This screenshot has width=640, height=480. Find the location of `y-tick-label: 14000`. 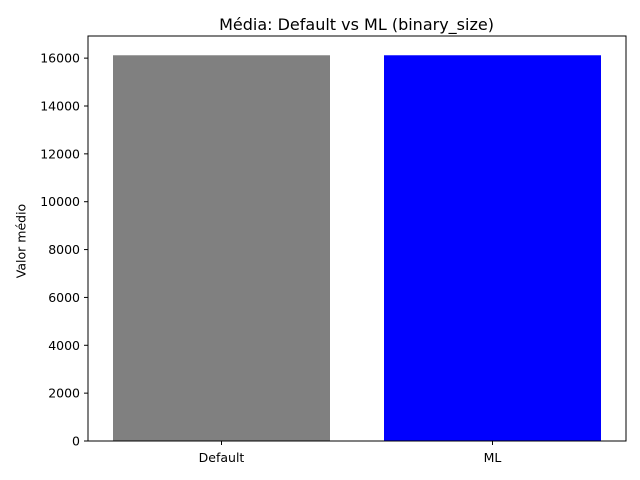

y-tick-label: 14000 is located at coordinates (60, 105).